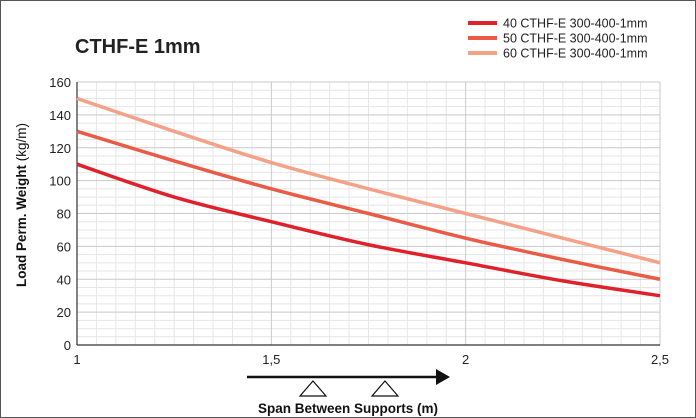 The width and height of the screenshot is (696, 418). What do you see at coordinates (64, 312) in the screenshot?
I see `y-tick-label: 20` at bounding box center [64, 312].